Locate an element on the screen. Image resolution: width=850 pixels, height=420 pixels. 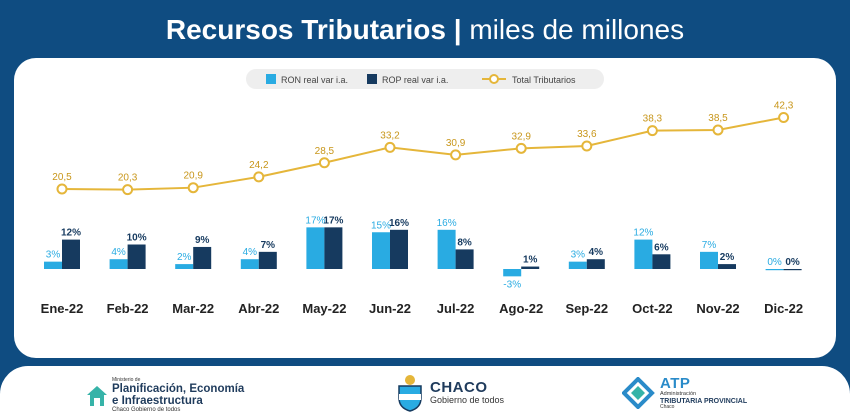
data-label-total: 20,5 is located at coordinates (62, 177).